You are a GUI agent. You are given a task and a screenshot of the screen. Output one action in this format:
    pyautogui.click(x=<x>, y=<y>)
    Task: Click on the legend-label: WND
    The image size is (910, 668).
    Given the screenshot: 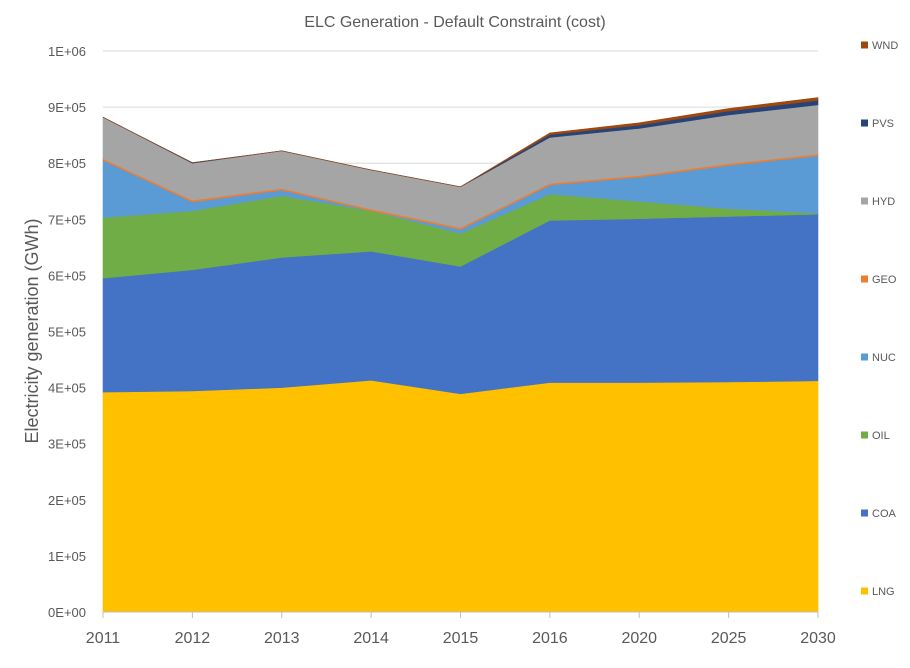 What is the action you would take?
    pyautogui.click(x=885, y=46)
    